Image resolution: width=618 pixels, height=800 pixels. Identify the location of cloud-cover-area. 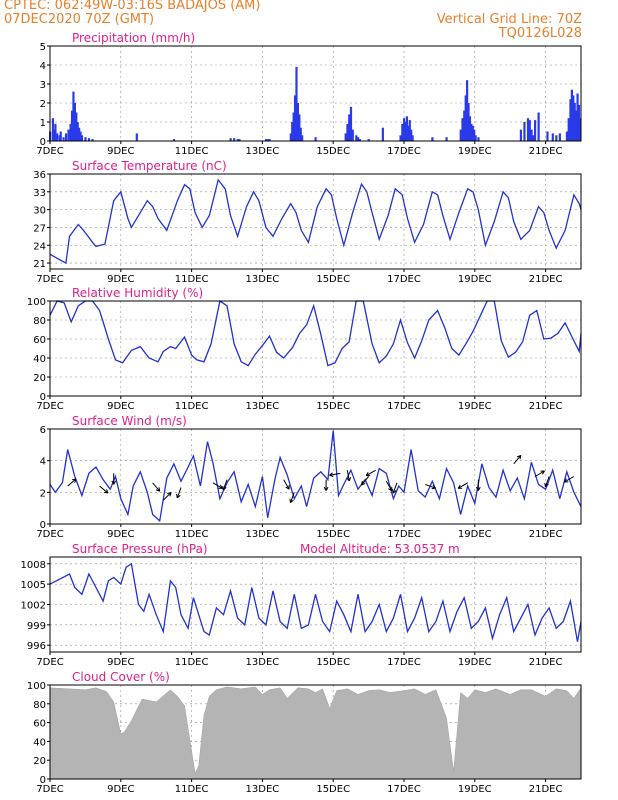
(315, 733).